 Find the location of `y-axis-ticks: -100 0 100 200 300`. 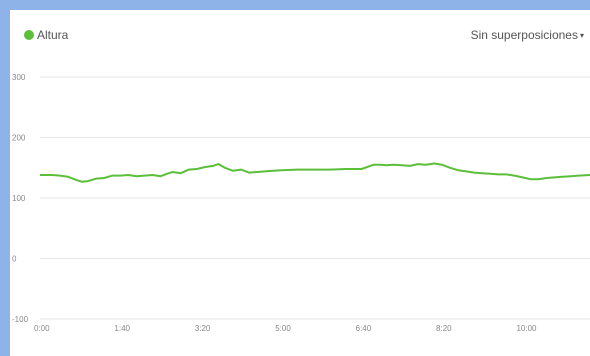

y-axis-ticks: -100 0 100 200 300 is located at coordinates (20, 198).